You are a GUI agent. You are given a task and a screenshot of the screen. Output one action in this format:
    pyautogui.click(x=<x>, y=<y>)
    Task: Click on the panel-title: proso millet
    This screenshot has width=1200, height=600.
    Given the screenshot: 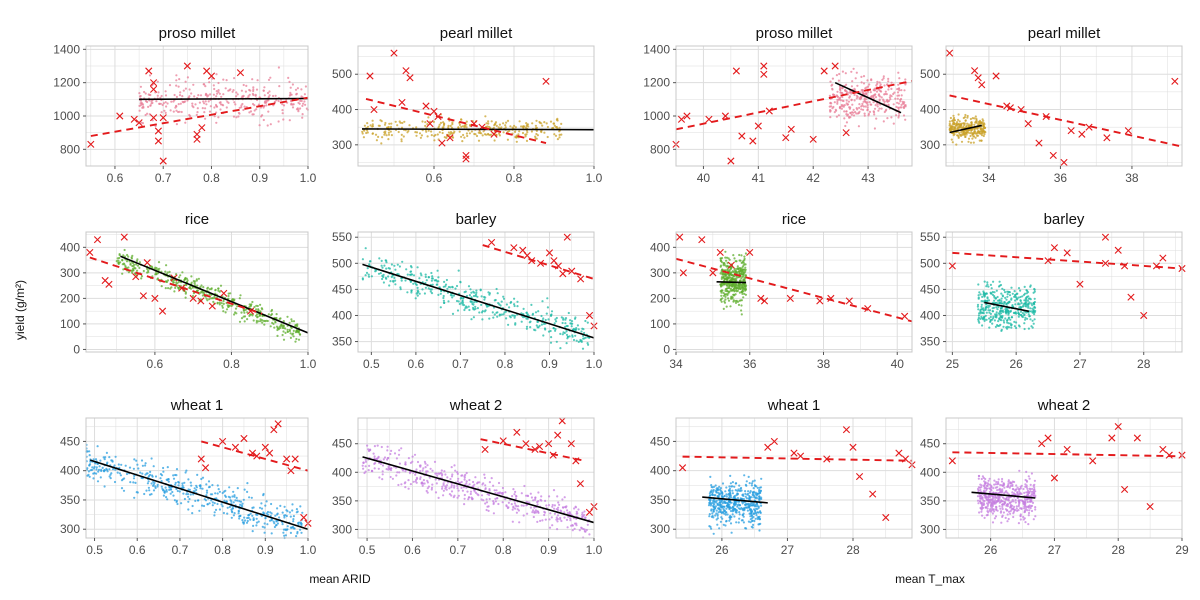 What is the action you would take?
    pyautogui.click(x=795, y=33)
    